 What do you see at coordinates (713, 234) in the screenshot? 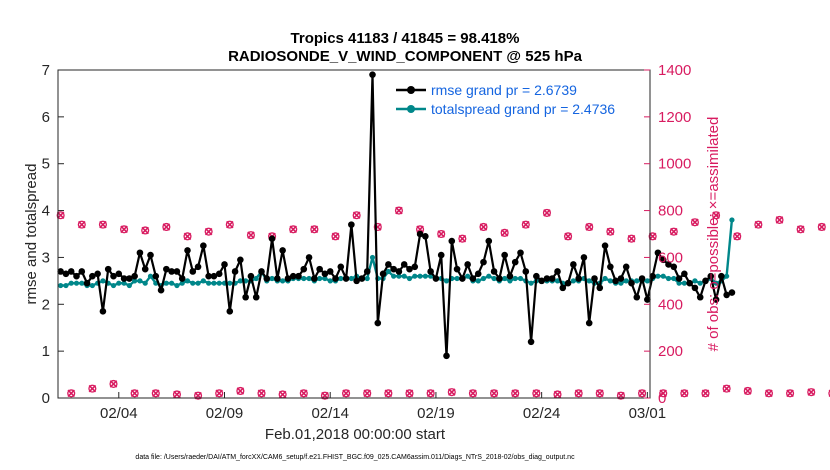
I see `y-axis-right-label: # of obs: o=possible; ×=assimilated` at bounding box center [713, 234].